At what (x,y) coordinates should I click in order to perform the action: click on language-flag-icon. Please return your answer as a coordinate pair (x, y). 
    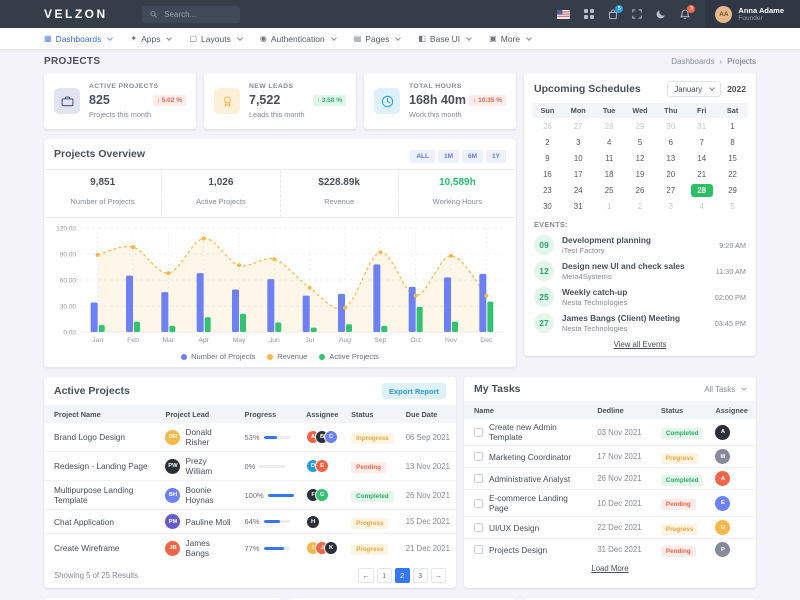
    Looking at the image, I should click on (564, 14).